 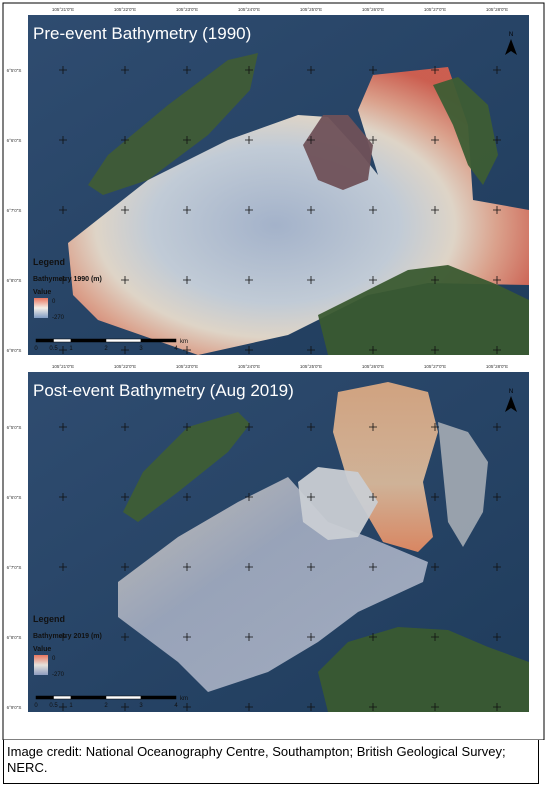 I want to click on y-coordinate-label: 6°6'0"S, so click(x=14, y=140).